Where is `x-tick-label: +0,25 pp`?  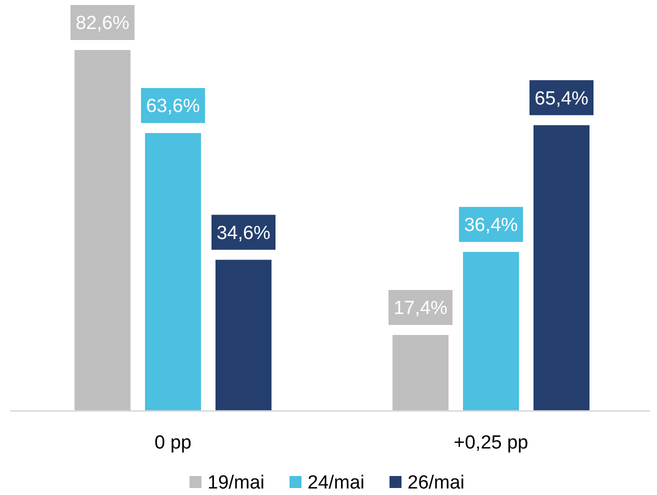
x-tick-label: +0,25 pp is located at coordinates (491, 443).